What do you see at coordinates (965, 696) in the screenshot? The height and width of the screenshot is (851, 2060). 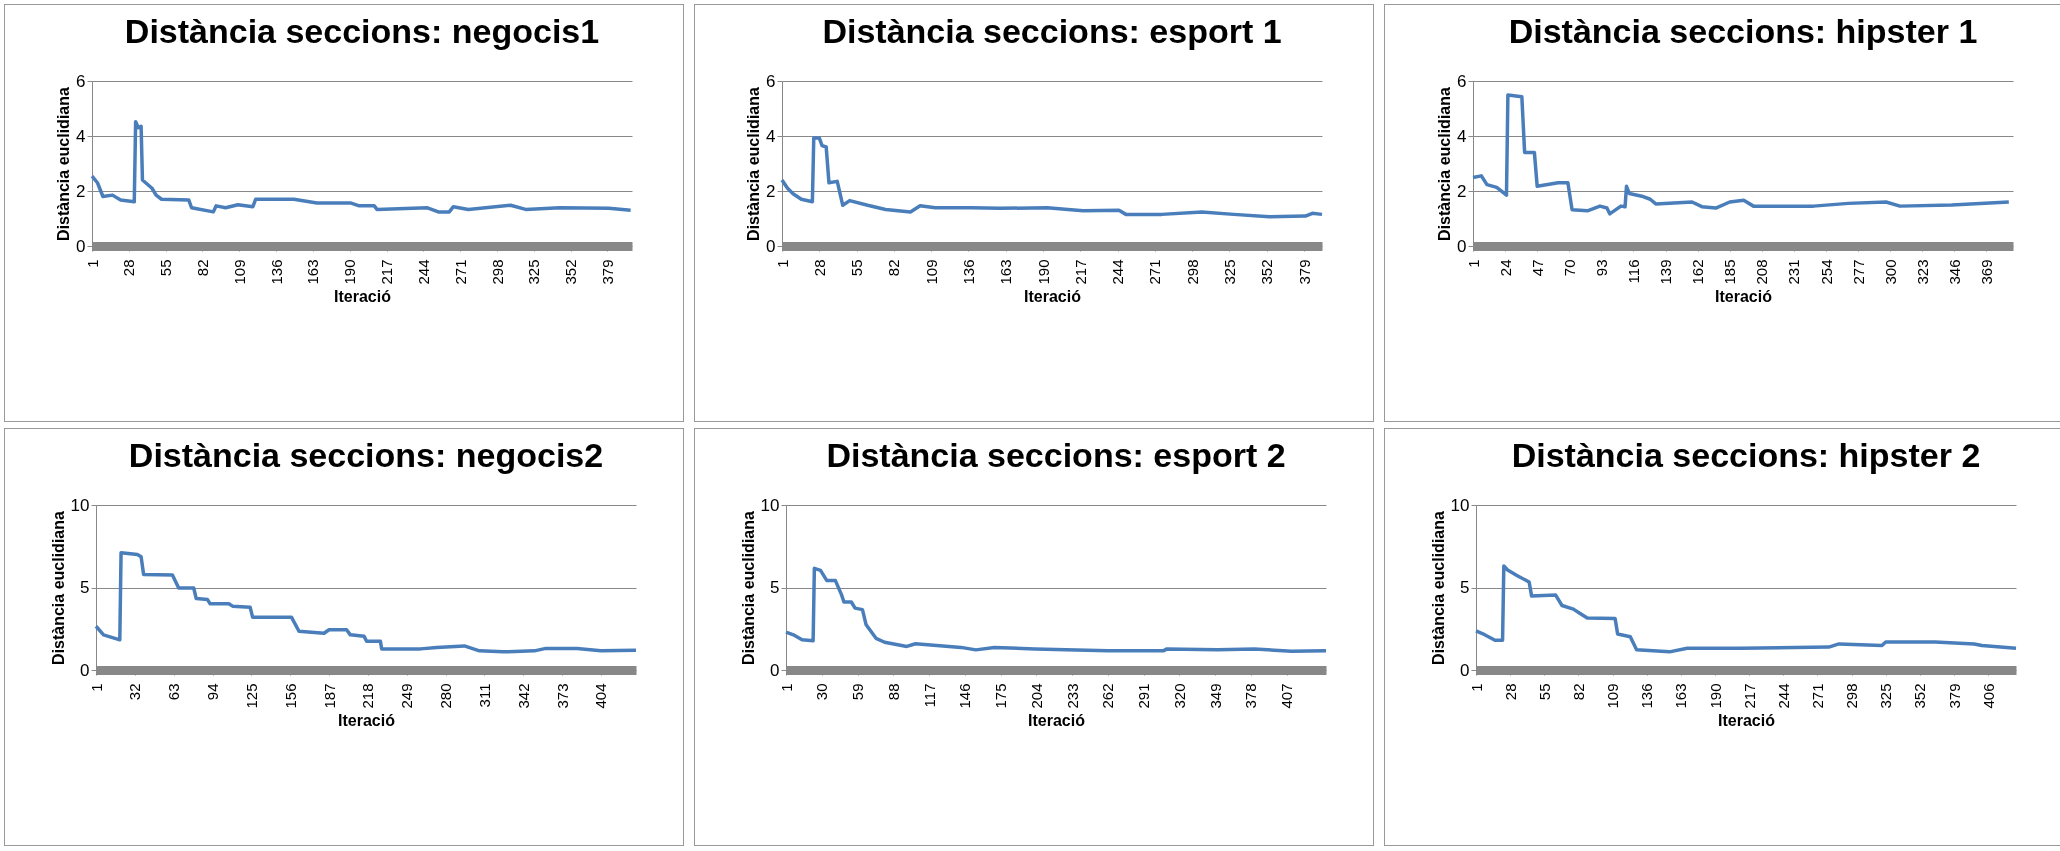 I see `x-tick-label: 146` at bounding box center [965, 696].